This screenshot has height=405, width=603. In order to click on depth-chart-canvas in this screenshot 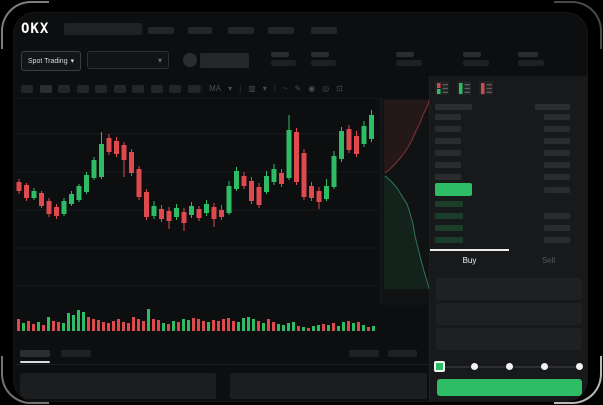, I will do `click(404, 201)`.